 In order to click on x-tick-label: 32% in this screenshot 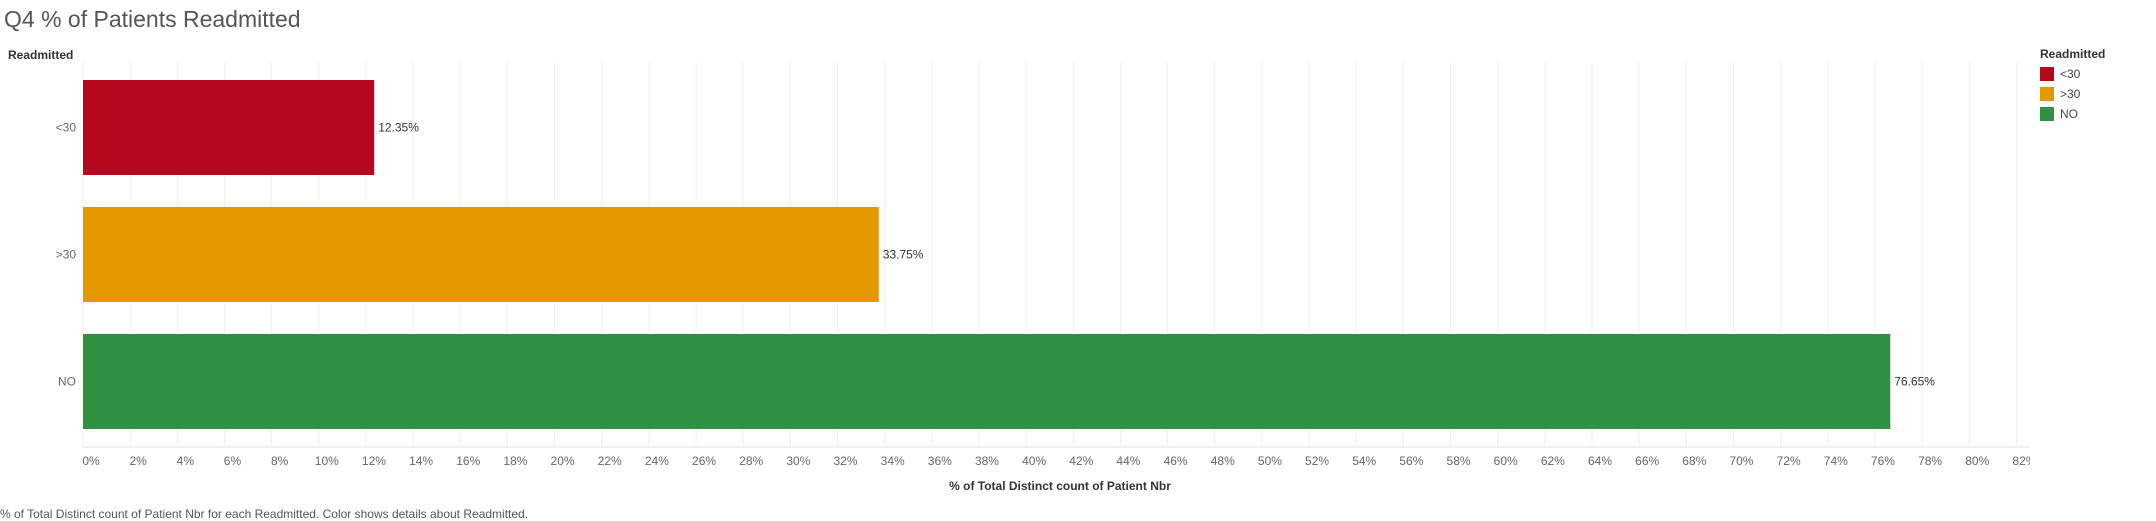, I will do `click(845, 461)`.